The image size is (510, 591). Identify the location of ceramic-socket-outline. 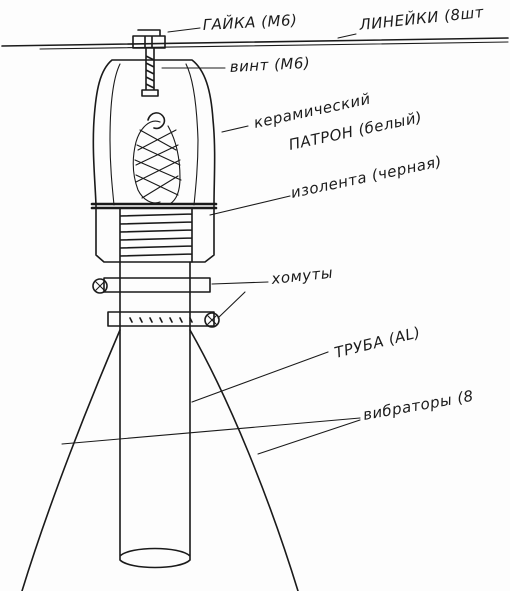
(154, 161).